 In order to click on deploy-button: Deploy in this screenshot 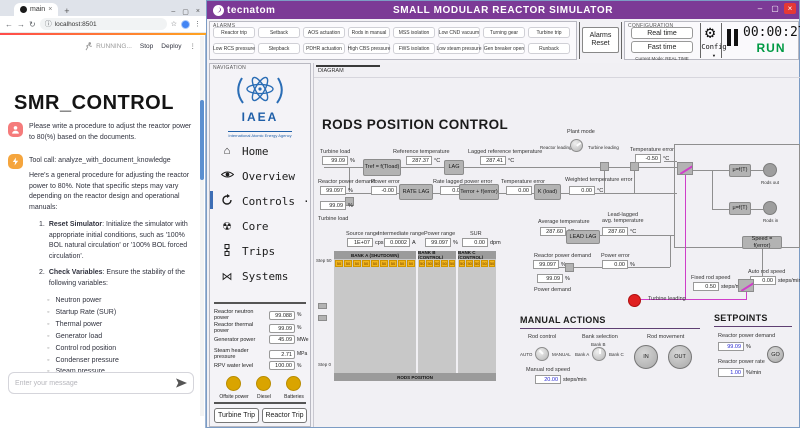, I will do `click(171, 46)`.